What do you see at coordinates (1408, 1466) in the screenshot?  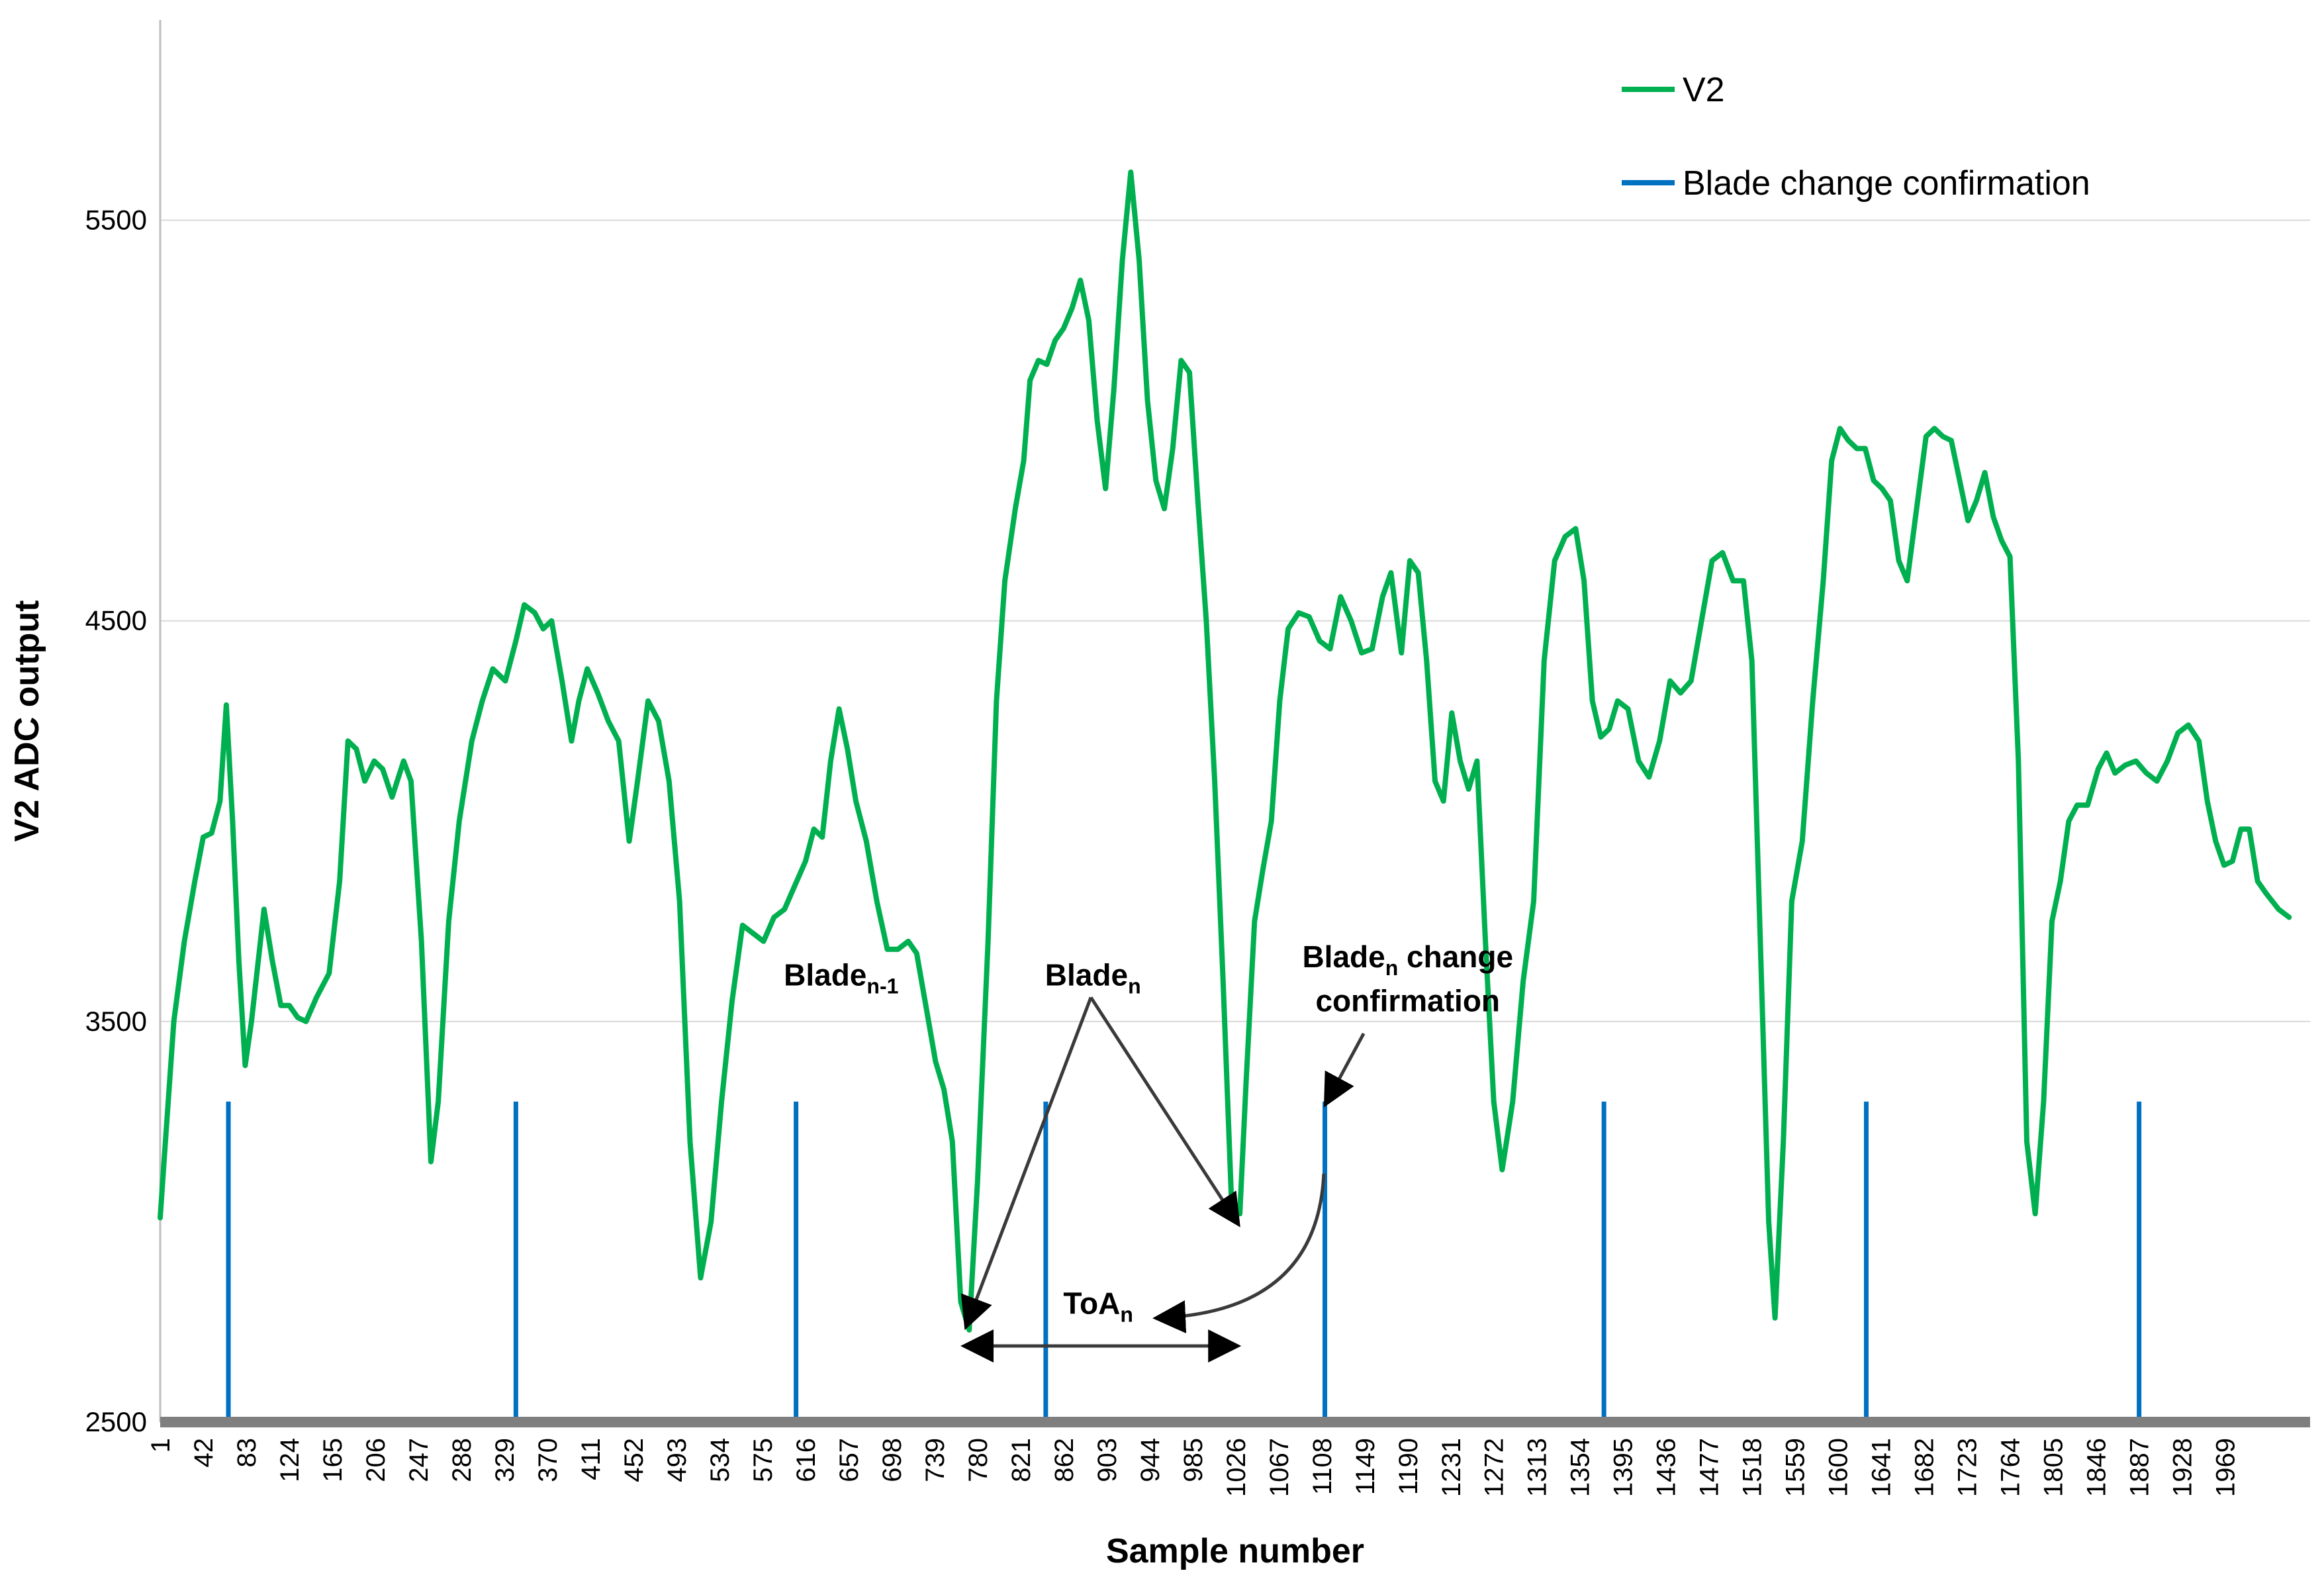 I see `x-tick-label: 1190` at bounding box center [1408, 1466].